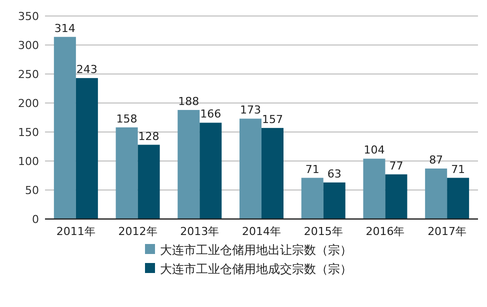 The width and height of the screenshot is (487, 307). Describe the element at coordinates (28, 161) in the screenshot. I see `y-tick-label: 100` at that location.